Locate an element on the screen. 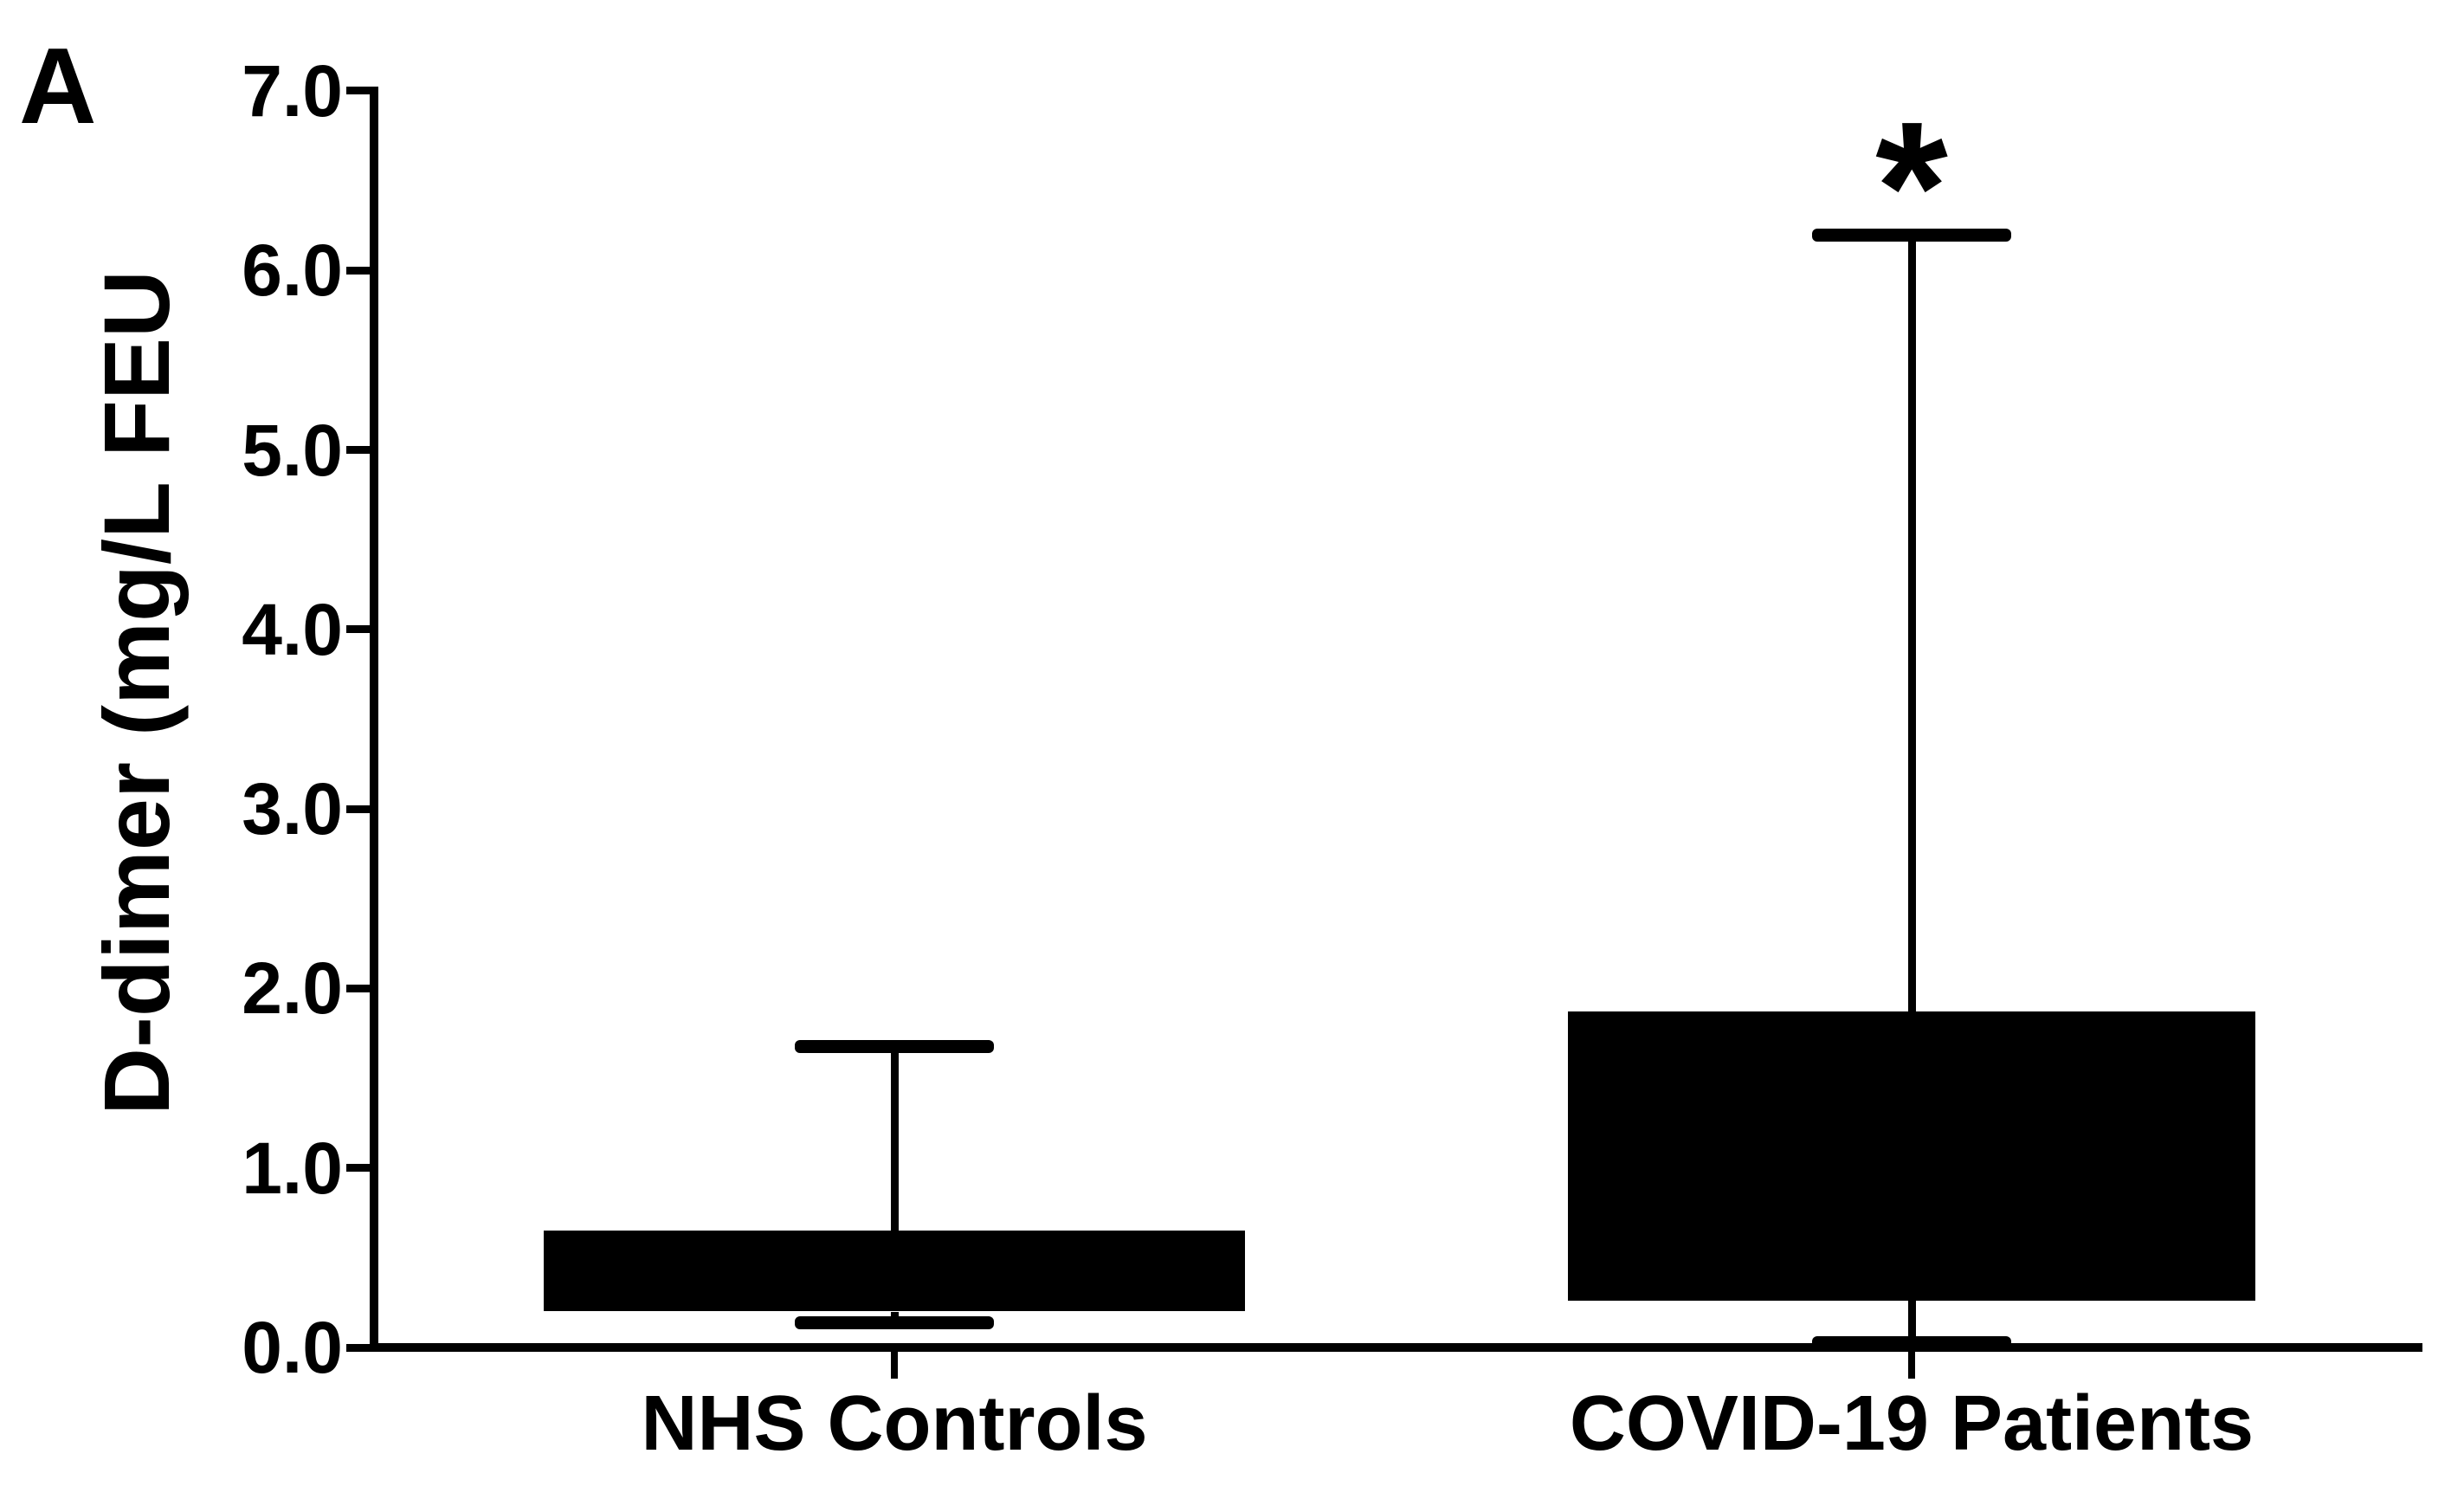 This screenshot has width=2464, height=1512. lower-whisker-line is located at coordinates (1912, 1321).